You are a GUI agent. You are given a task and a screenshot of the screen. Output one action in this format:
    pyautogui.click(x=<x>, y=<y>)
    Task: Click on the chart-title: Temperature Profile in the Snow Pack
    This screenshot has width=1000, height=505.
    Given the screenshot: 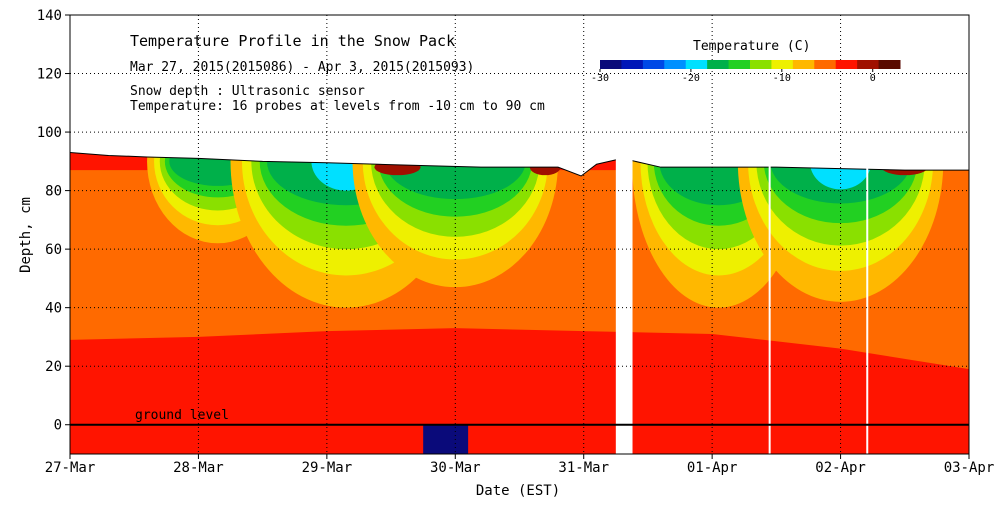 What is the action you would take?
    pyautogui.click(x=292, y=41)
    